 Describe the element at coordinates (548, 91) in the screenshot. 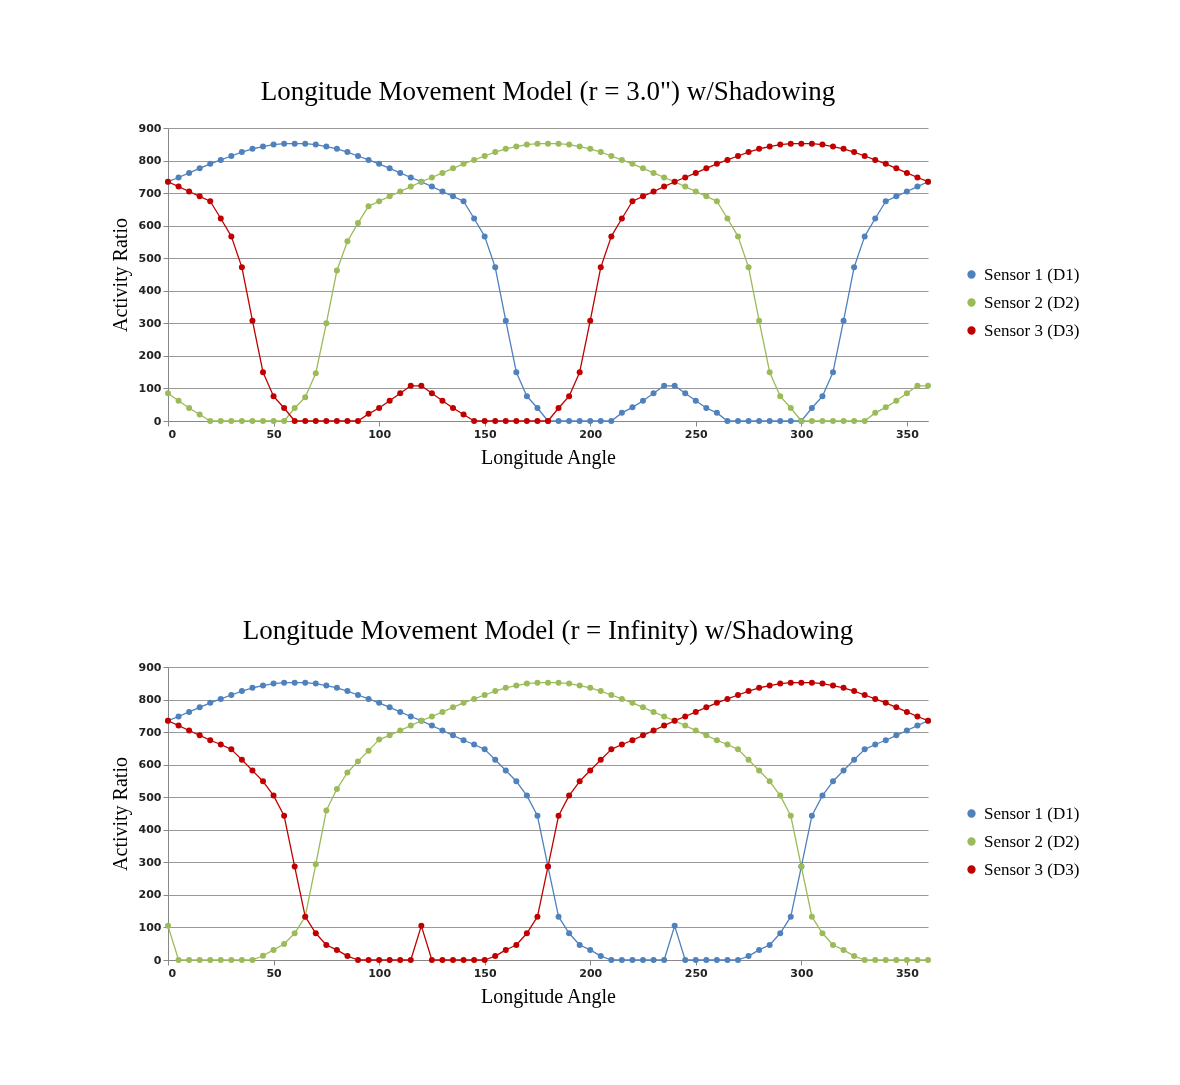

I see `chart-title: Longitude Movement Model (r = 3.0") w/Shadowing` at that location.